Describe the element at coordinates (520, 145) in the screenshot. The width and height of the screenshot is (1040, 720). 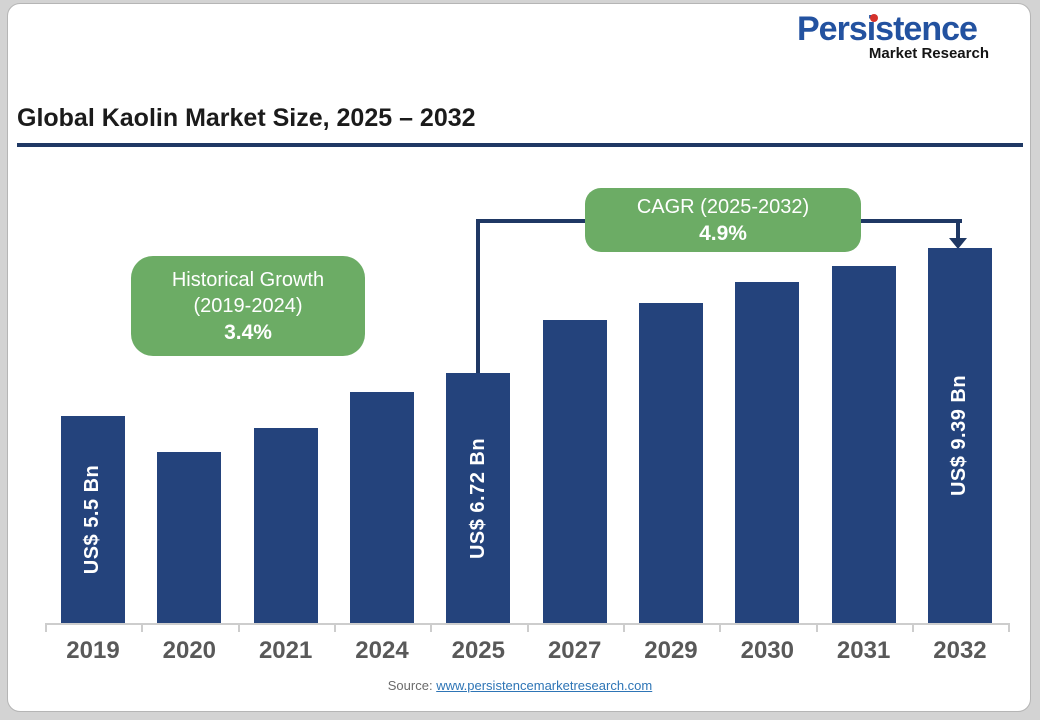
I see `title-underline` at that location.